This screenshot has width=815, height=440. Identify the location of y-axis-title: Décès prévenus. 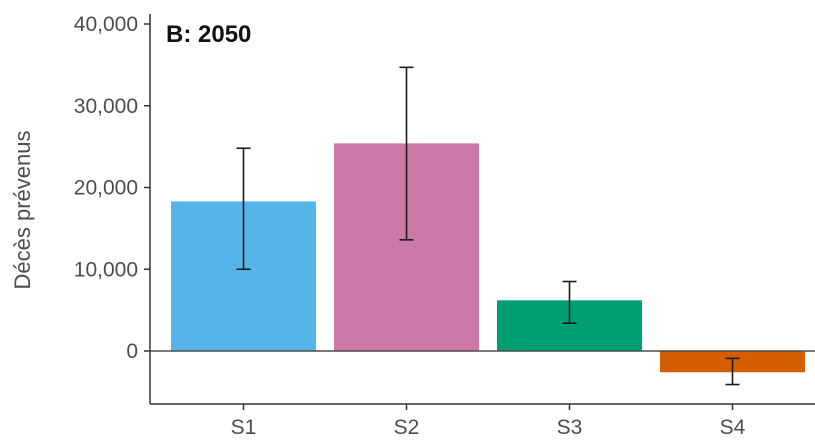
(22, 210).